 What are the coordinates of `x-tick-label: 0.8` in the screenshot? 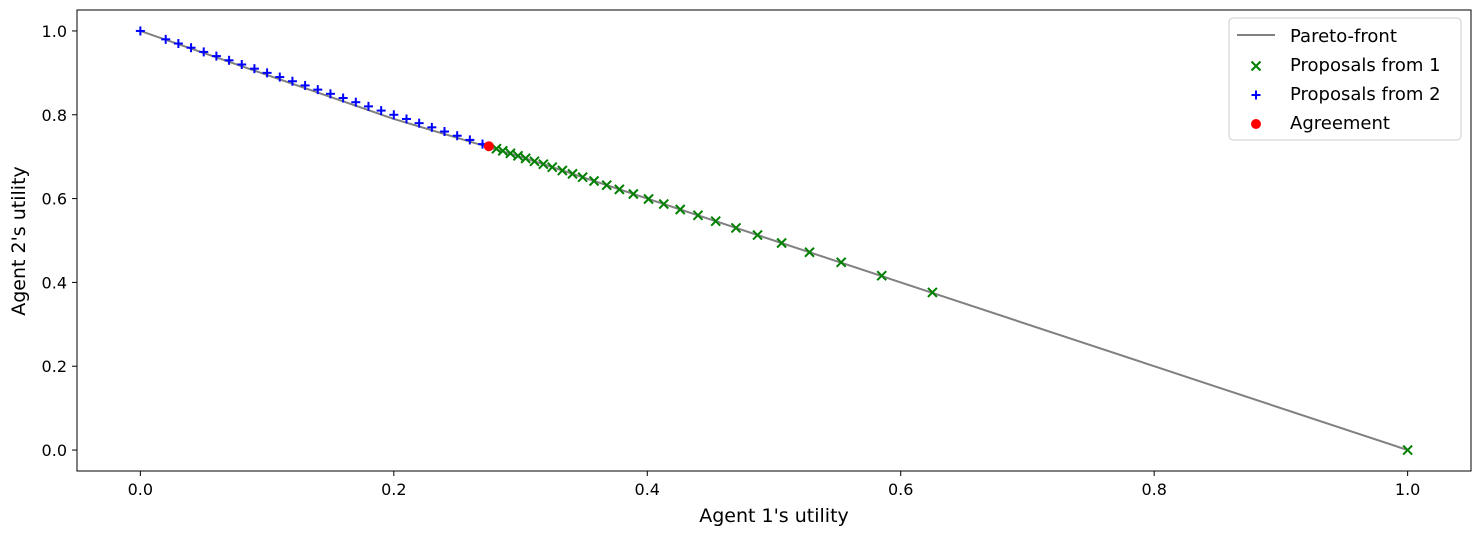 It's located at (1153, 489).